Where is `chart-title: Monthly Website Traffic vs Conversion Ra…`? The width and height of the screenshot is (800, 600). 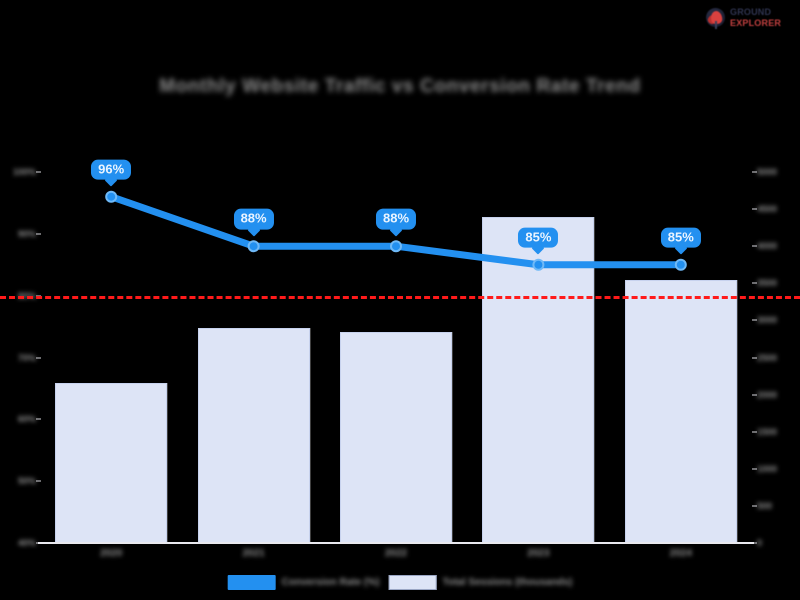 chart-title: Monthly Website Traffic vs Conversion Ra… is located at coordinates (400, 86).